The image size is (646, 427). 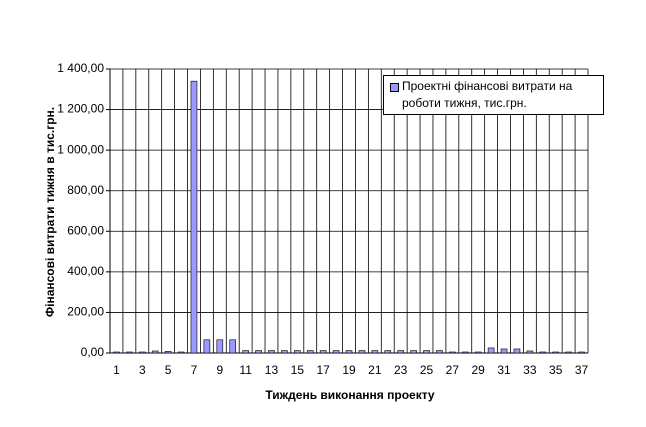 What do you see at coordinates (375, 370) in the screenshot?
I see `x-tick-label: 21` at bounding box center [375, 370].